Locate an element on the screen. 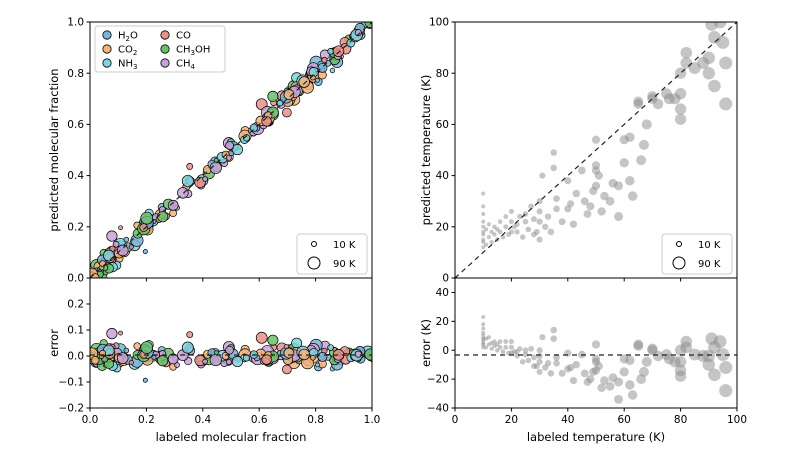 The width and height of the screenshot is (800, 450). legend-label-ch4: CH4 is located at coordinates (186, 65).